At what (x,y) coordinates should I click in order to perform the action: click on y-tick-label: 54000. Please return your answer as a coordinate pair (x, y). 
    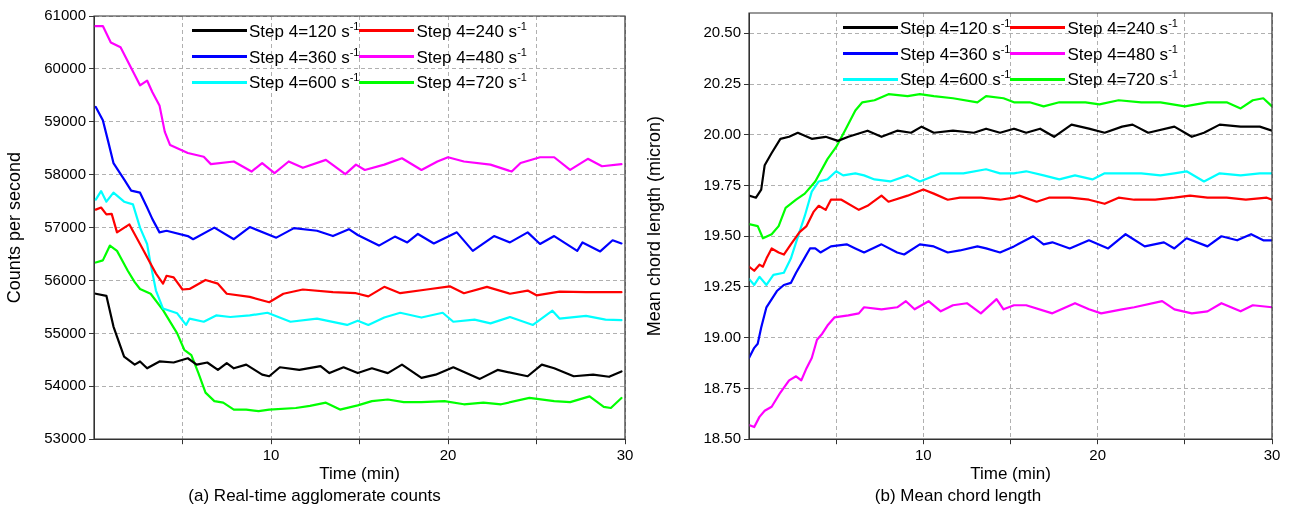
    Looking at the image, I should click on (65, 385).